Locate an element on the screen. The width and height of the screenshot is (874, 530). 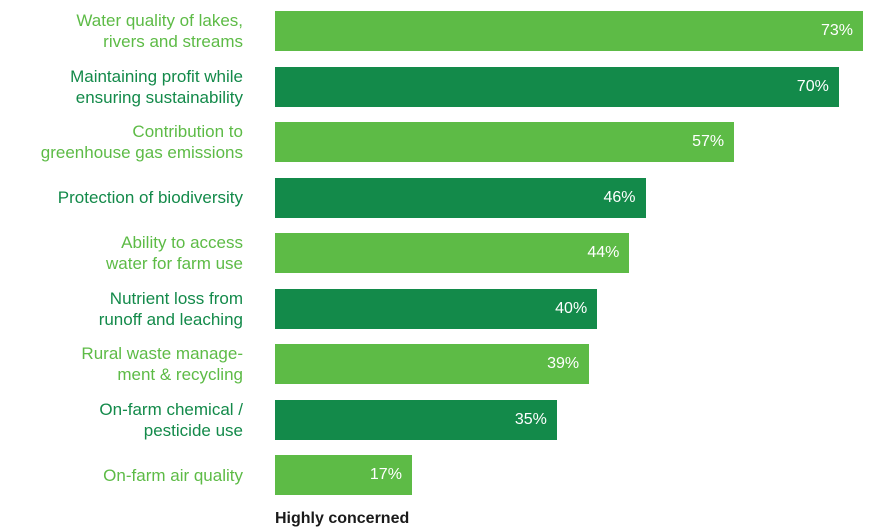
bar-value-label: 73% is located at coordinates (836, 30).